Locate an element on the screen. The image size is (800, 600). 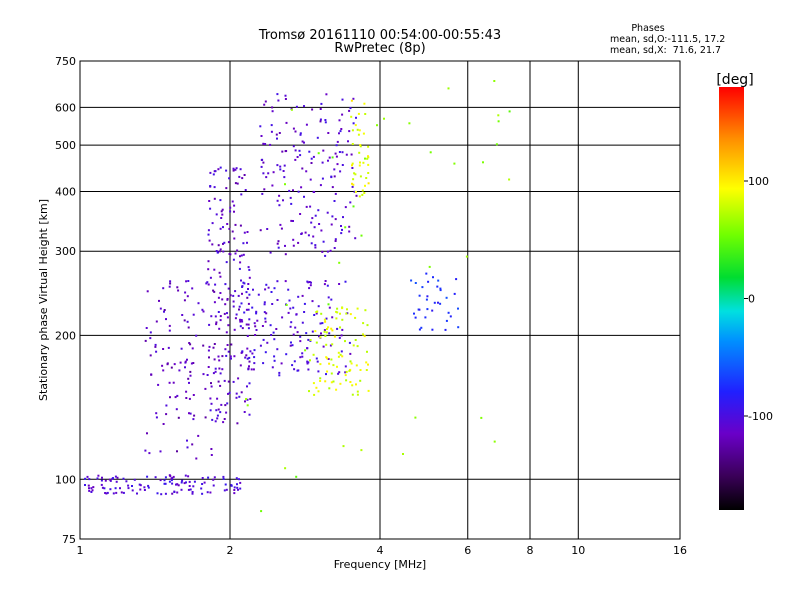
chart-subtitle: RwPretec (8p) is located at coordinates (379, 48).